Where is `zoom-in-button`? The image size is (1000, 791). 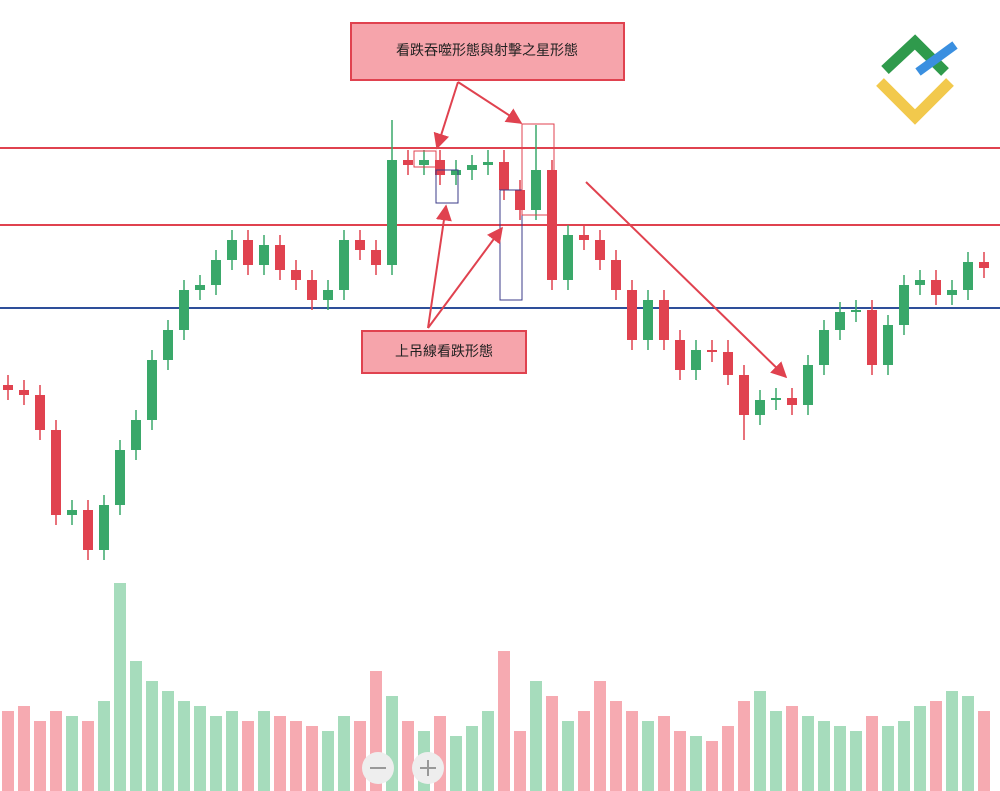 zoom-in-button is located at coordinates (428, 768).